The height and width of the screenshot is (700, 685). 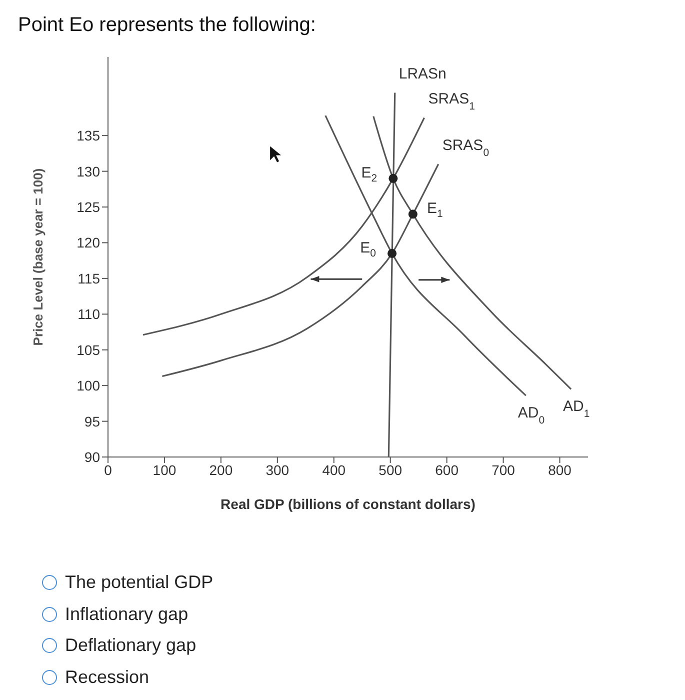 What do you see at coordinates (221, 470) in the screenshot?
I see `x-tick-label: 200` at bounding box center [221, 470].